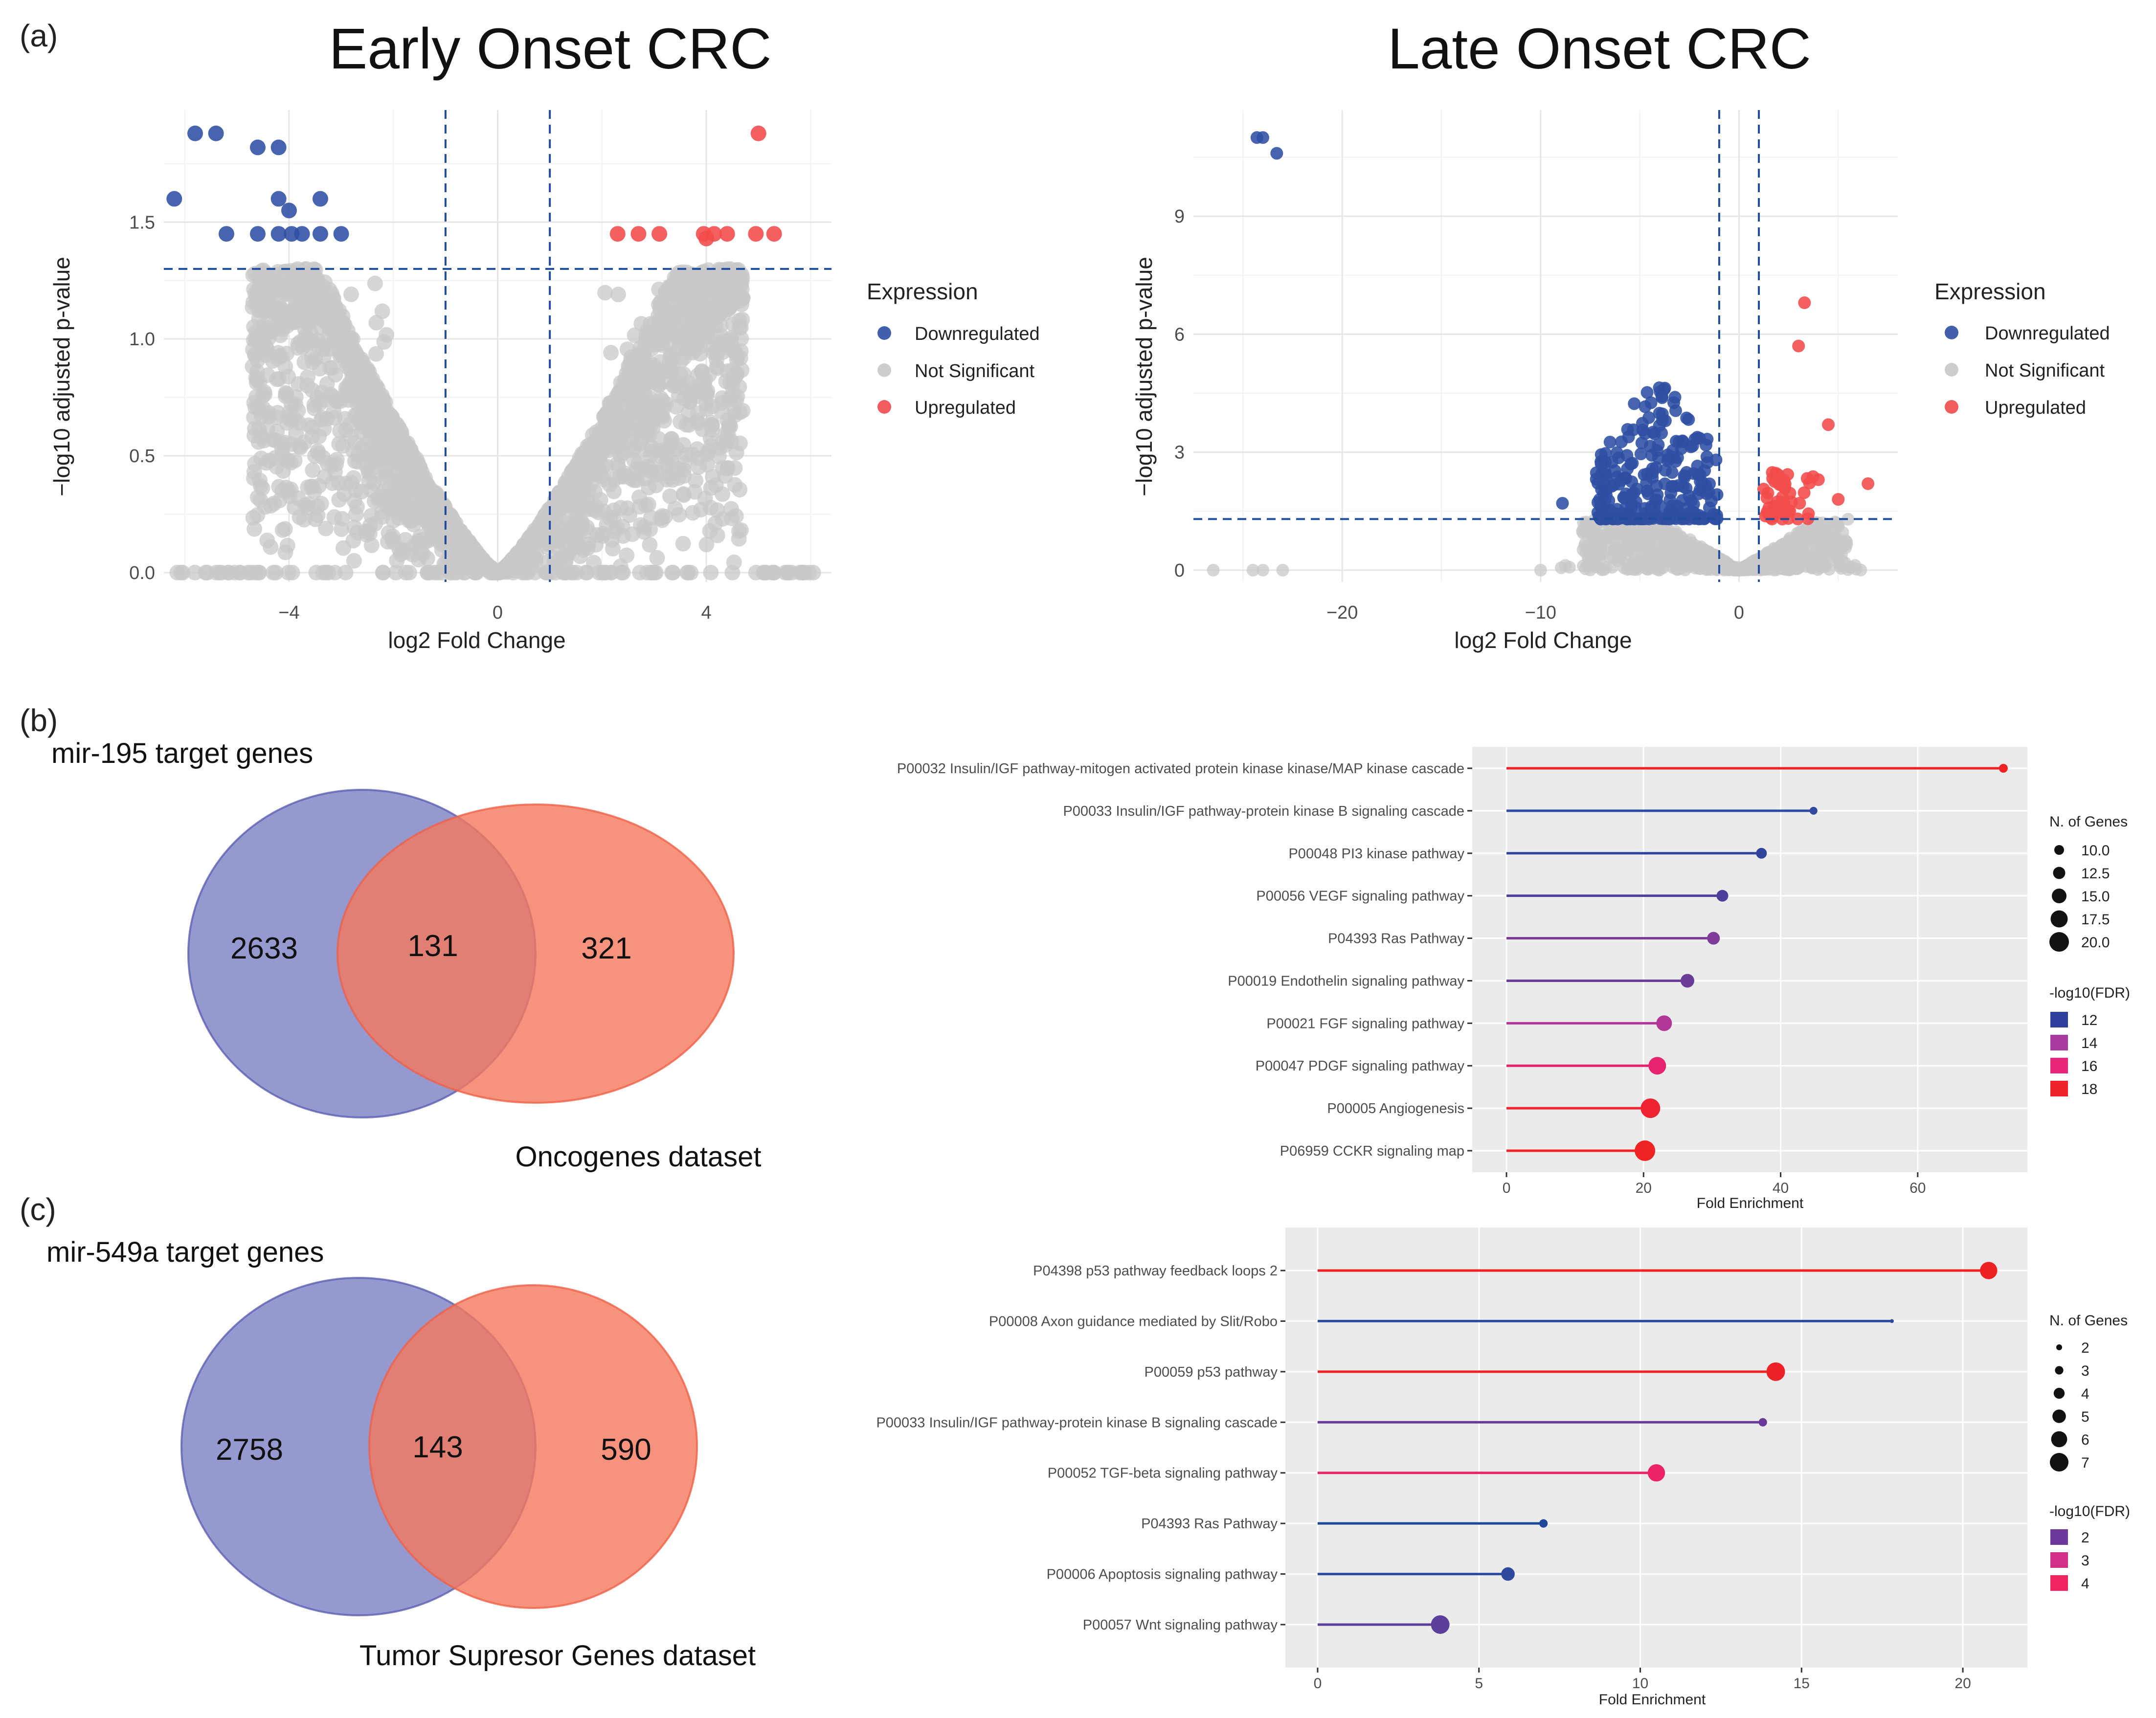 The width and height of the screenshot is (2156, 1718). What do you see at coordinates (2095, 897) in the screenshot?
I see `size-legend-label: 15.0` at bounding box center [2095, 897].